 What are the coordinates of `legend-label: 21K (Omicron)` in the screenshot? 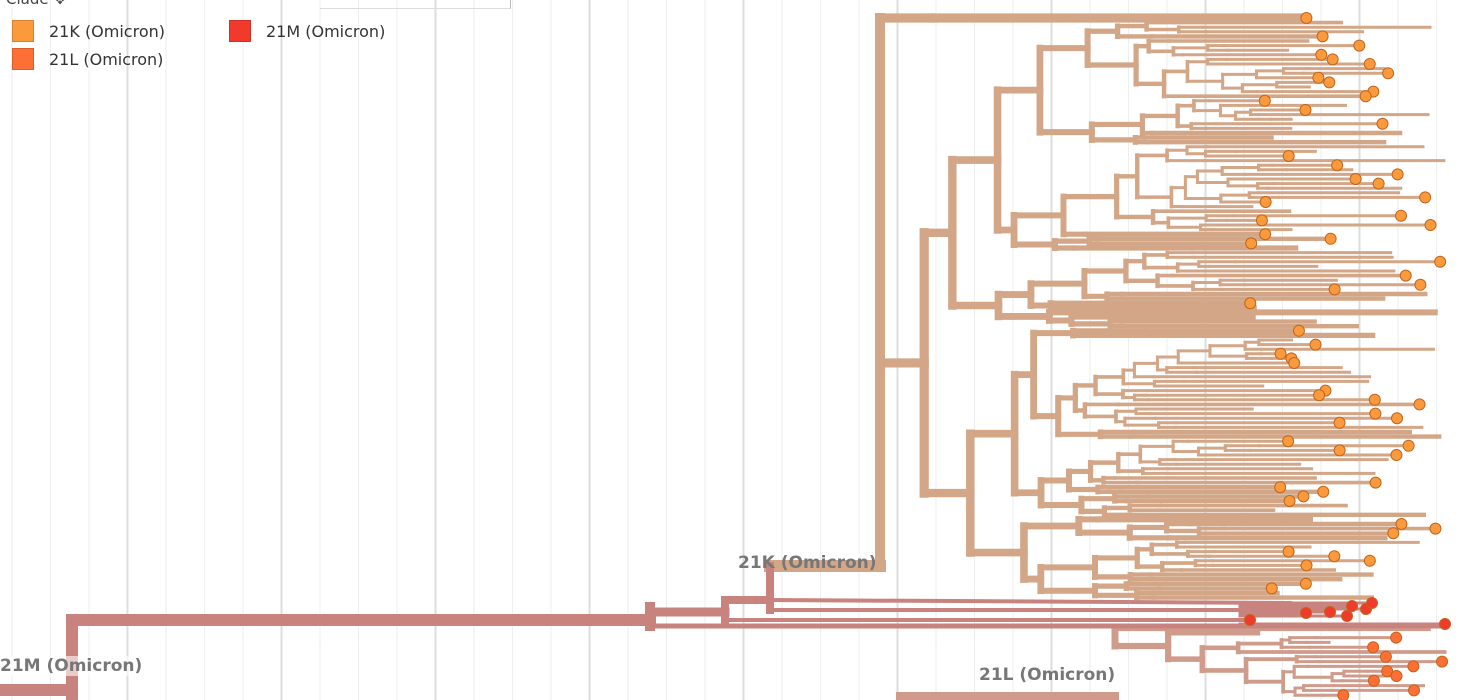 It's located at (107, 31).